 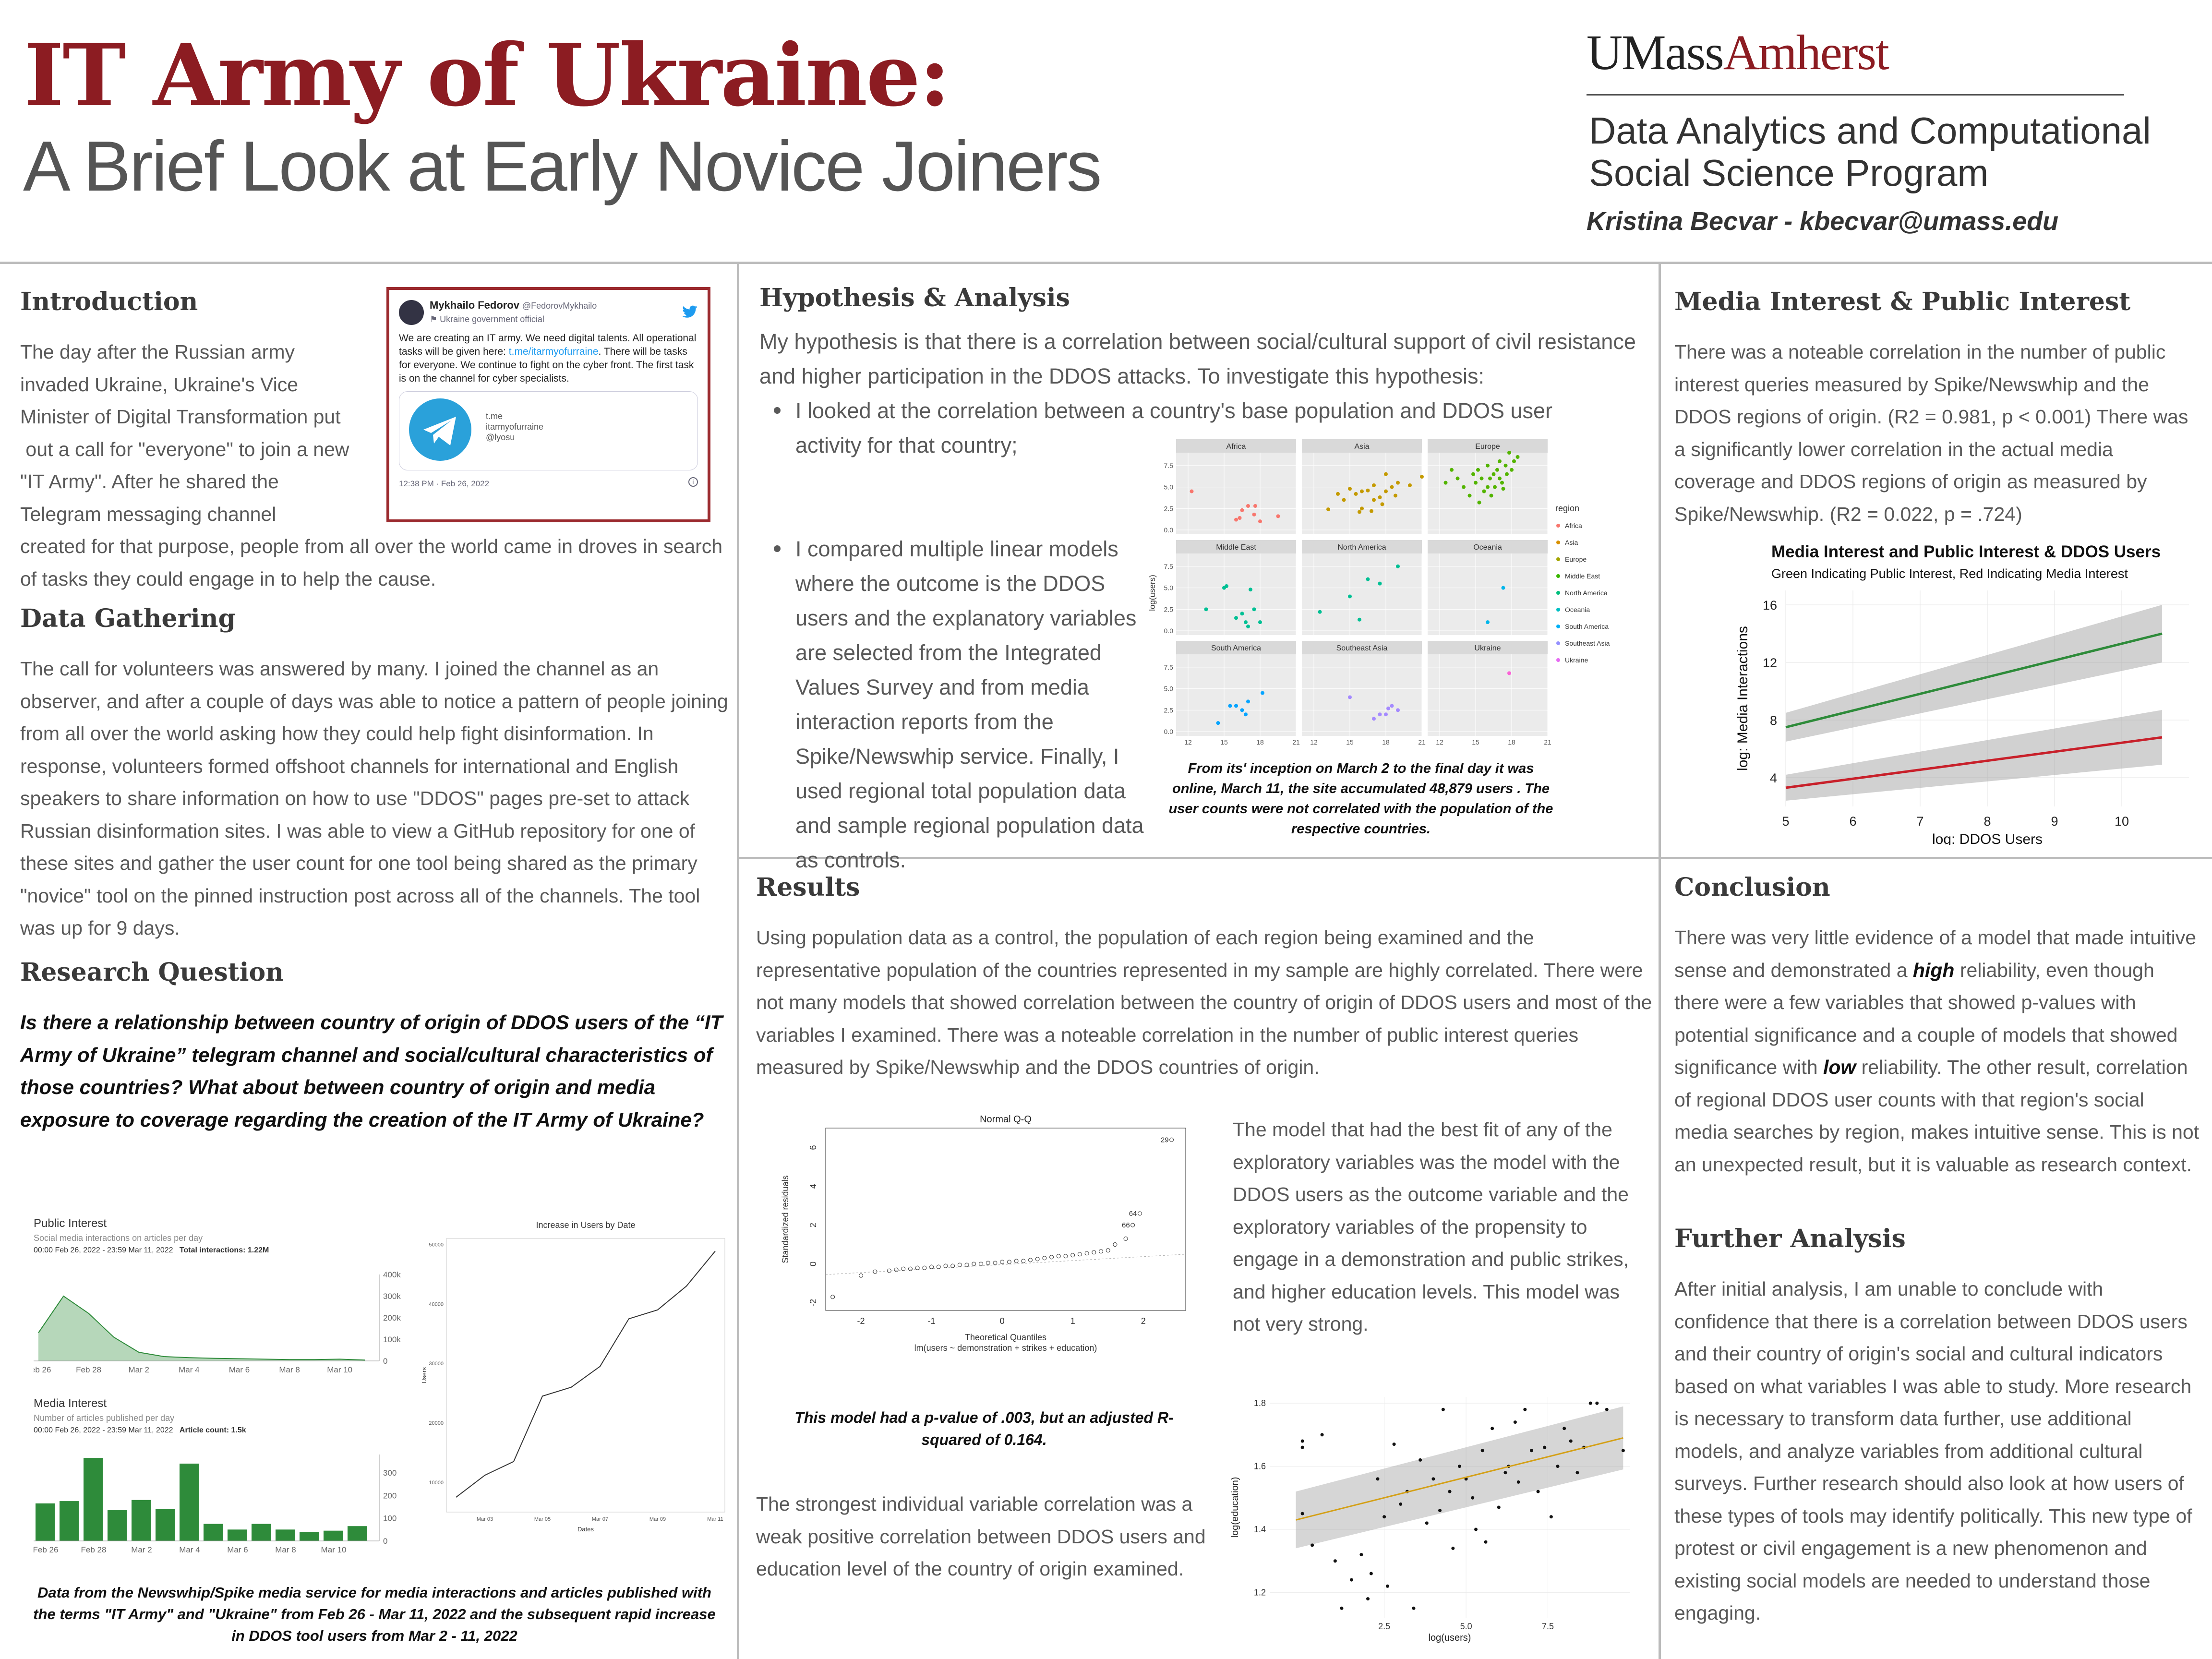 What do you see at coordinates (554, 351) in the screenshot?
I see `tweet-link: t.me/itarmyofurraine` at bounding box center [554, 351].